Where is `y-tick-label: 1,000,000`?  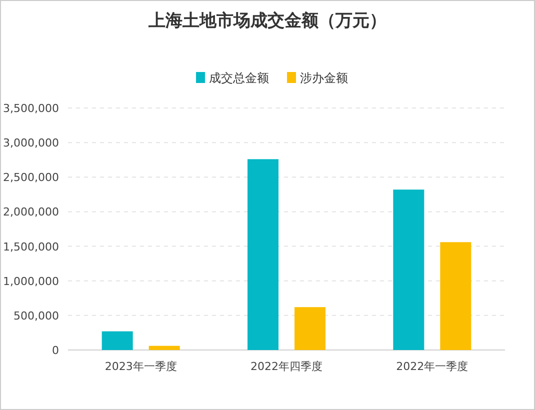 y-tick-label: 1,000,000 is located at coordinates (31, 281).